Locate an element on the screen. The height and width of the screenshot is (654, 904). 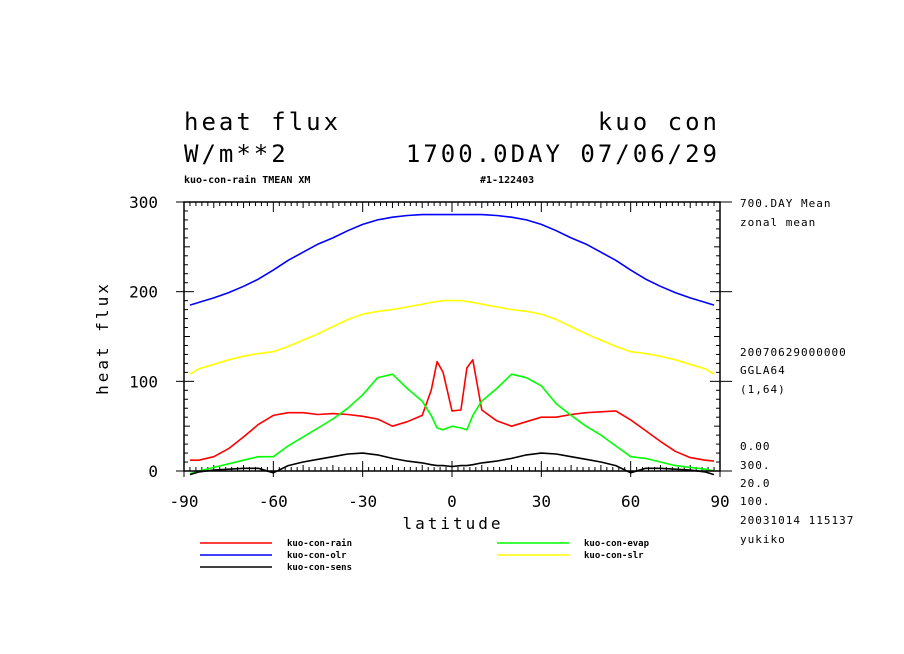
legend-label: kuo-con-rain is located at coordinates (319, 543).